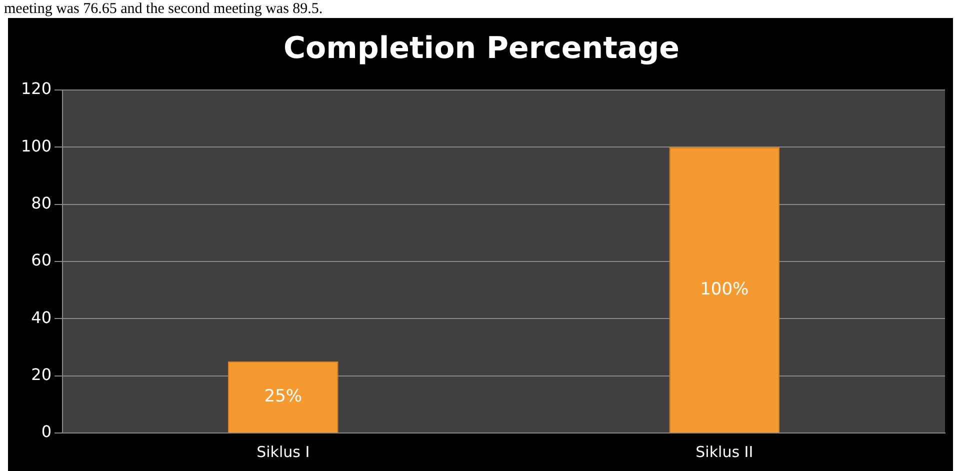  What do you see at coordinates (481, 48) in the screenshot?
I see `chart-title: Completion Percentage` at bounding box center [481, 48].